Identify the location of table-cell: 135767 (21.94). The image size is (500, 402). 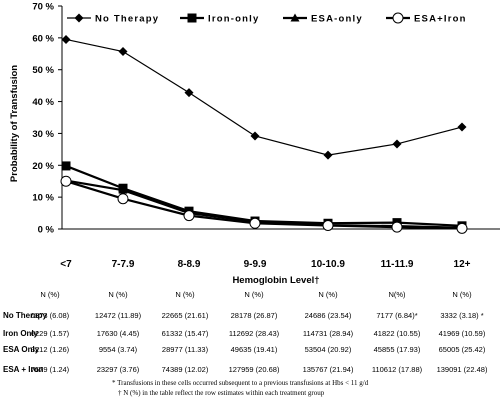
(328, 369).